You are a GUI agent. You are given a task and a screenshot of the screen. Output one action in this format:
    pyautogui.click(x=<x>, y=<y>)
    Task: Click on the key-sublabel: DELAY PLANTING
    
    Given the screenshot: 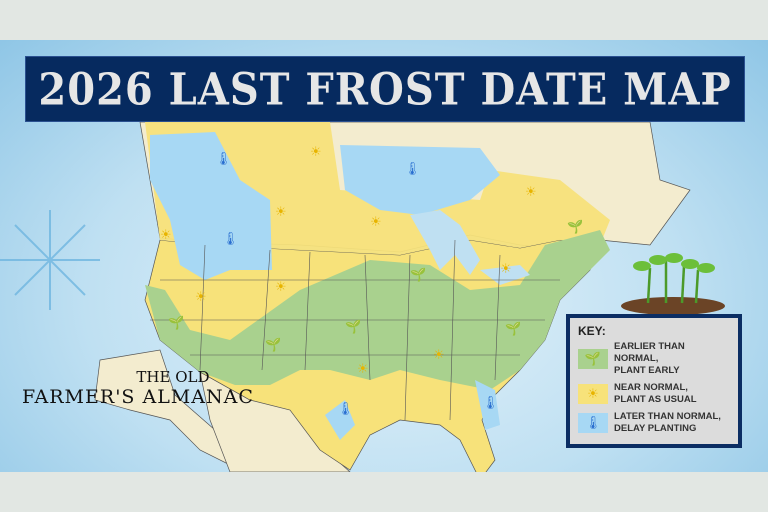 What is the action you would take?
    pyautogui.click(x=655, y=428)
    